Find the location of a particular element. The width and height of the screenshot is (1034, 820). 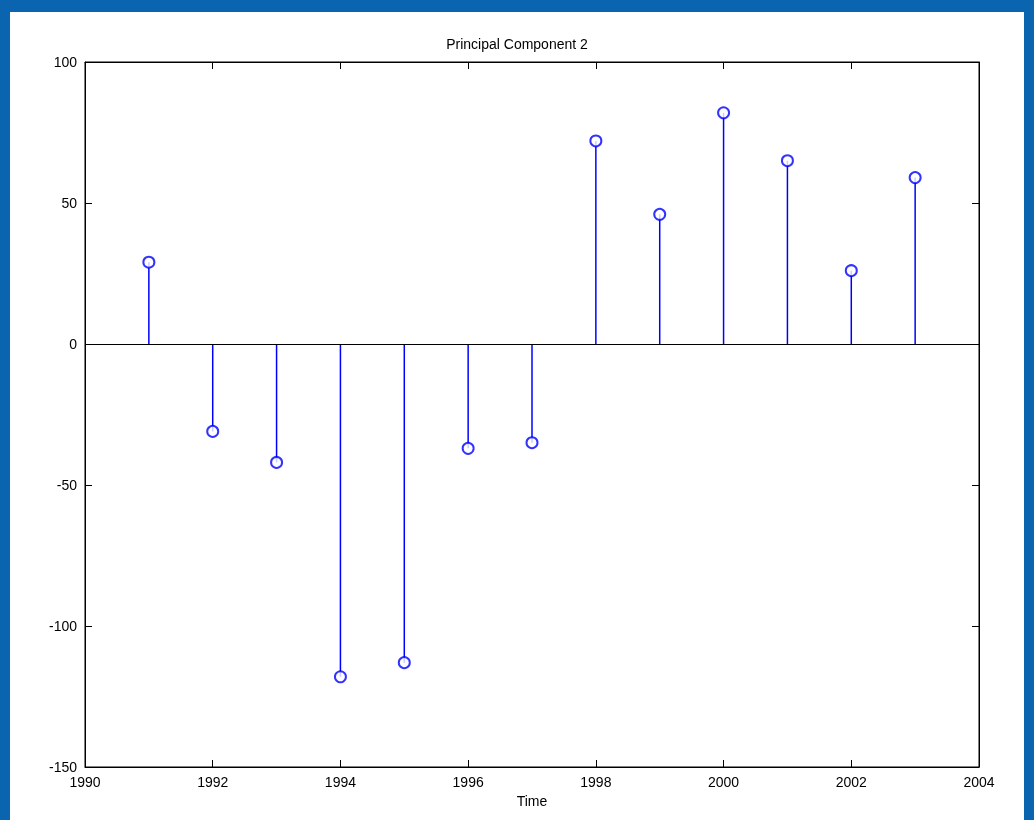

y-tick-label: -150 is located at coordinates (63, 767).